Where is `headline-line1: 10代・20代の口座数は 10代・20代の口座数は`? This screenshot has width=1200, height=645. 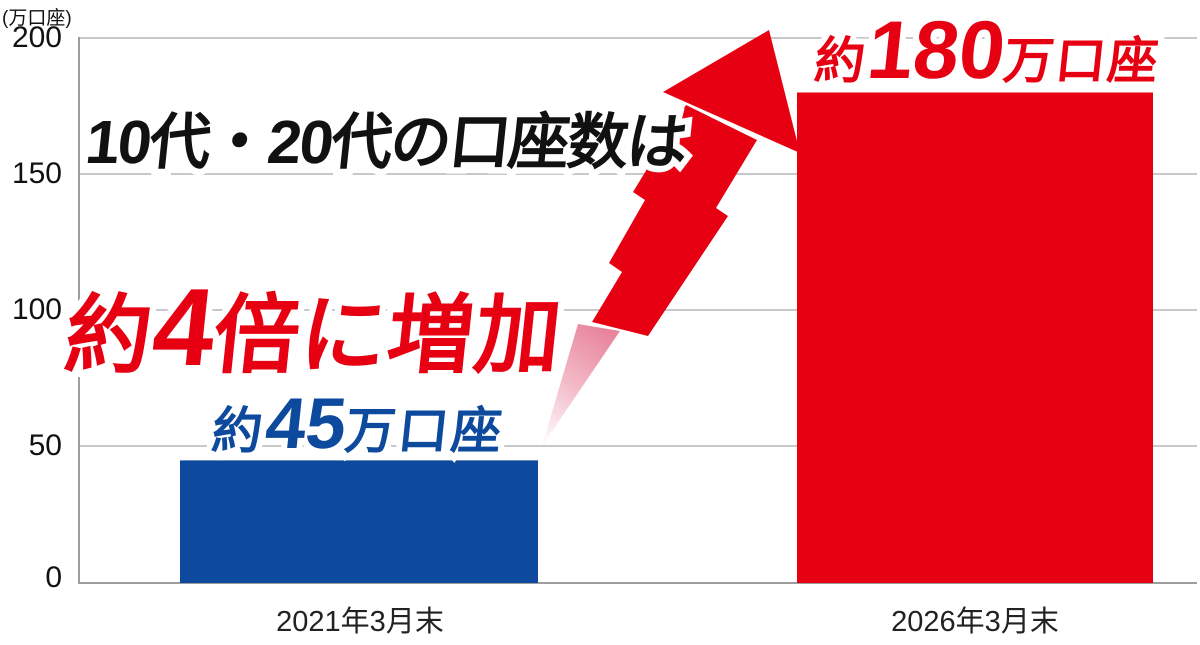 headline-line1: 10代・20代の口座数は 10代・20代の口座数は is located at coordinates (386, 142).